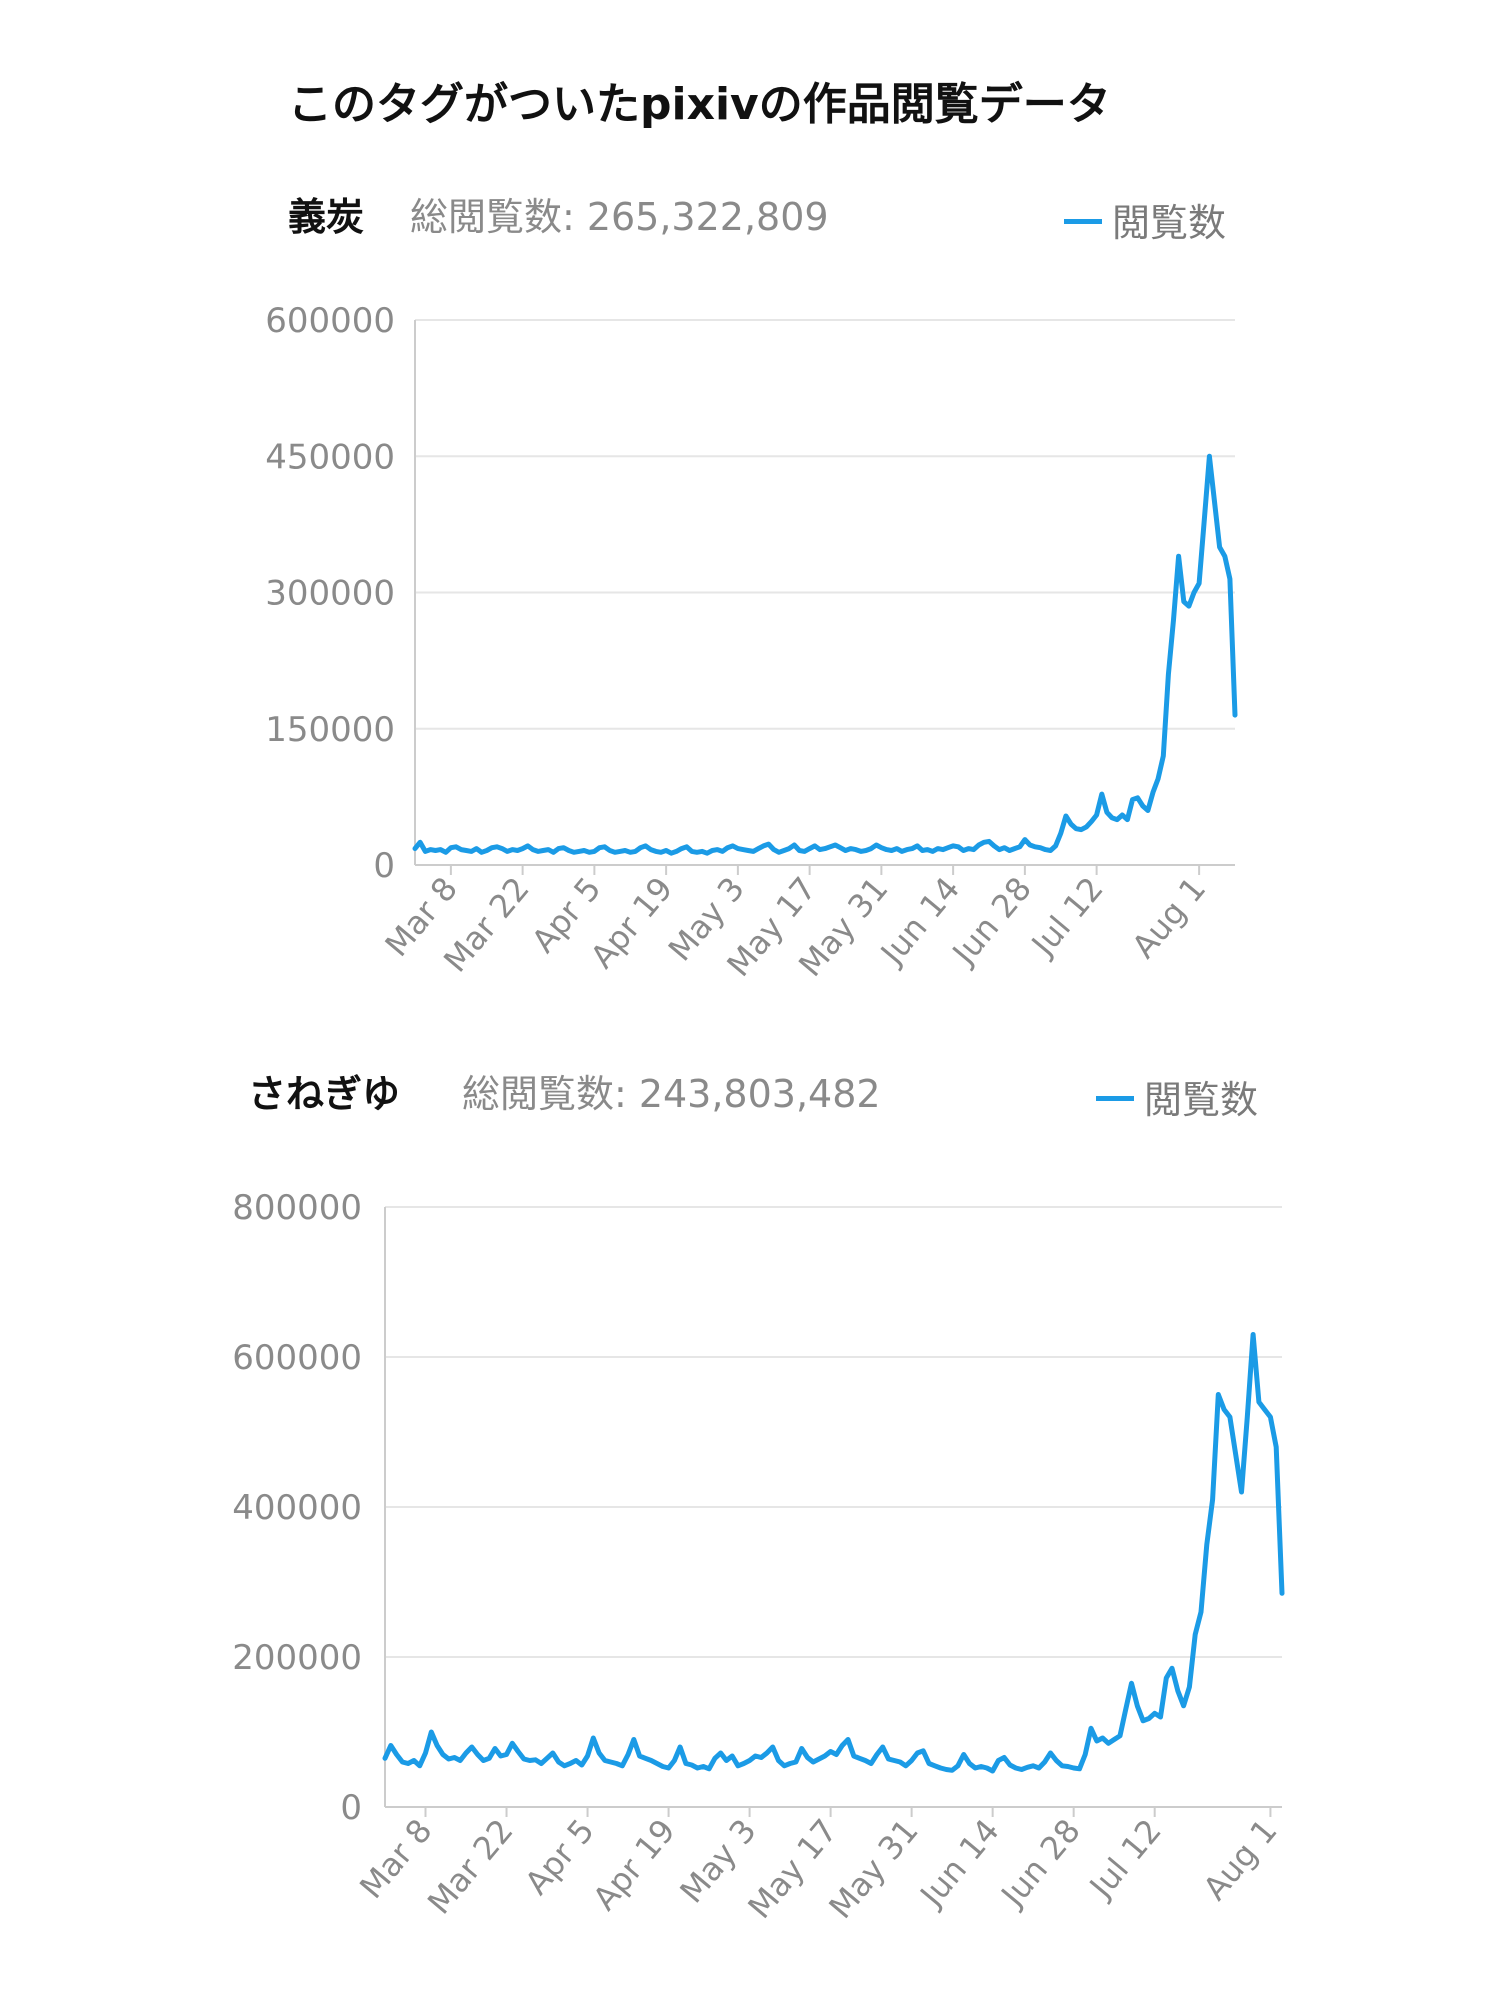 The height and width of the screenshot is (2000, 1500). I want to click on total-views: 総閲覧数: 243,803,482, so click(671, 1090).